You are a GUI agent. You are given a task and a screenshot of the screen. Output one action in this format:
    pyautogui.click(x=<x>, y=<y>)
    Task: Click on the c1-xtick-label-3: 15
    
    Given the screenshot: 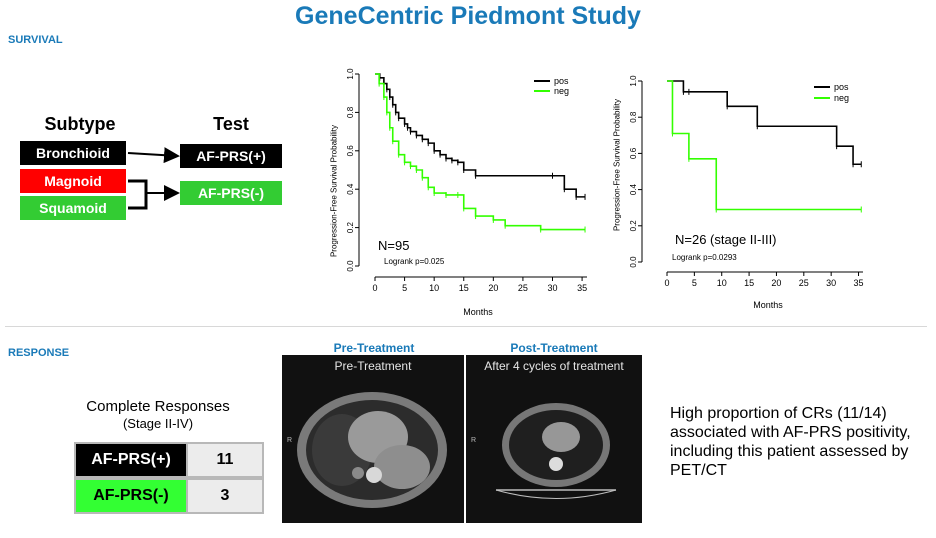 What is the action you would take?
    pyautogui.click(x=464, y=288)
    